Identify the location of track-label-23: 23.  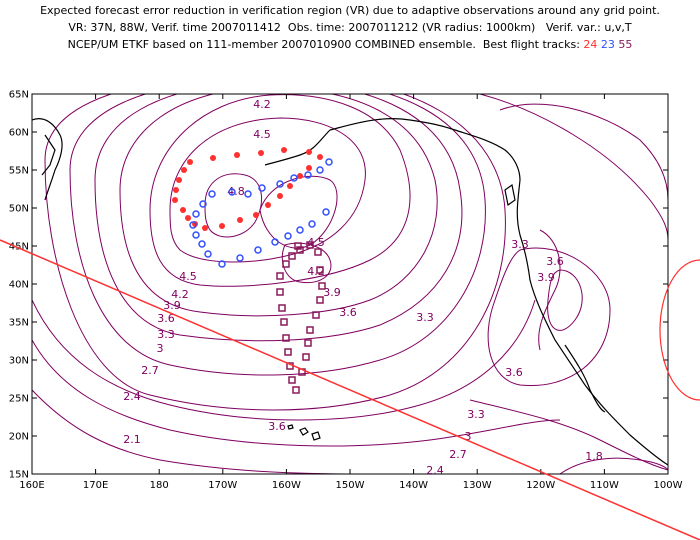
(607, 44).